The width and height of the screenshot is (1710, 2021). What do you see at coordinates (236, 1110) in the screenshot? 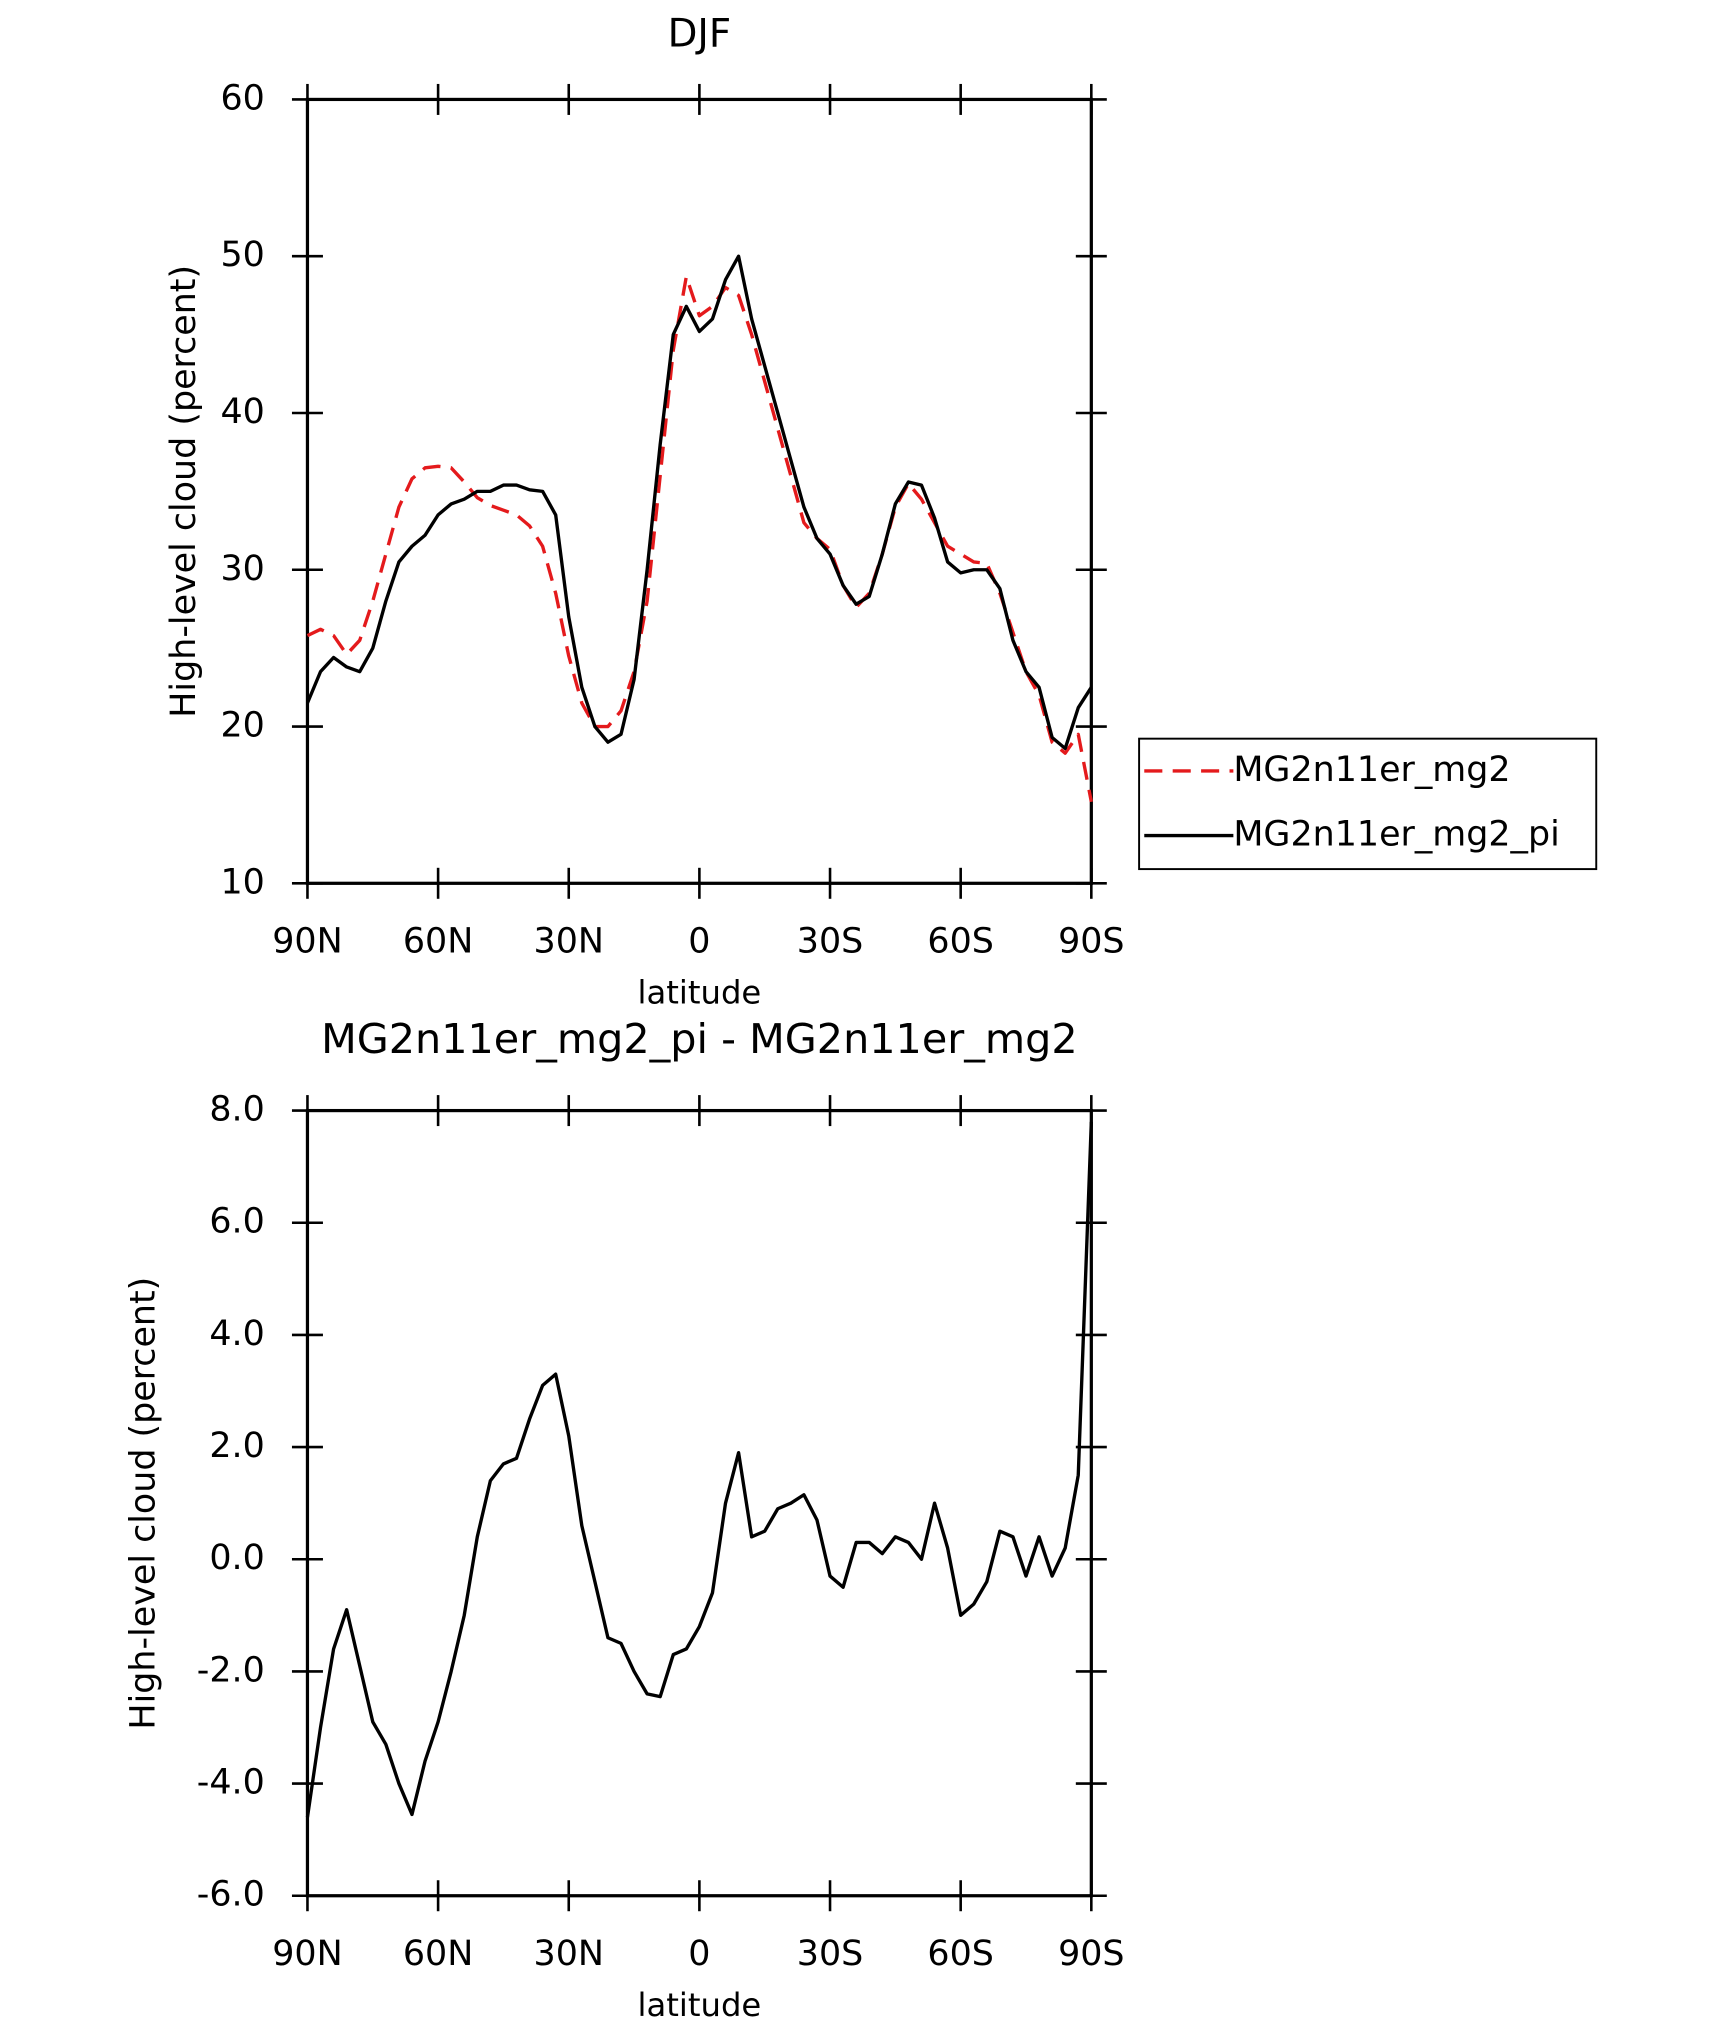
I see `y-tick-label: 8.0` at bounding box center [236, 1110].